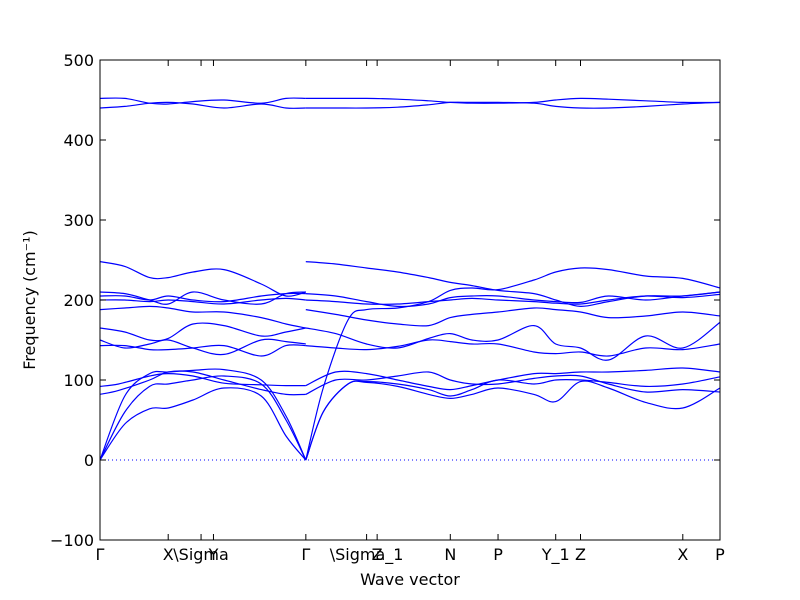 This screenshot has height=600, width=800. Describe the element at coordinates (78, 380) in the screenshot. I see `y-tick-label: 100` at that location.